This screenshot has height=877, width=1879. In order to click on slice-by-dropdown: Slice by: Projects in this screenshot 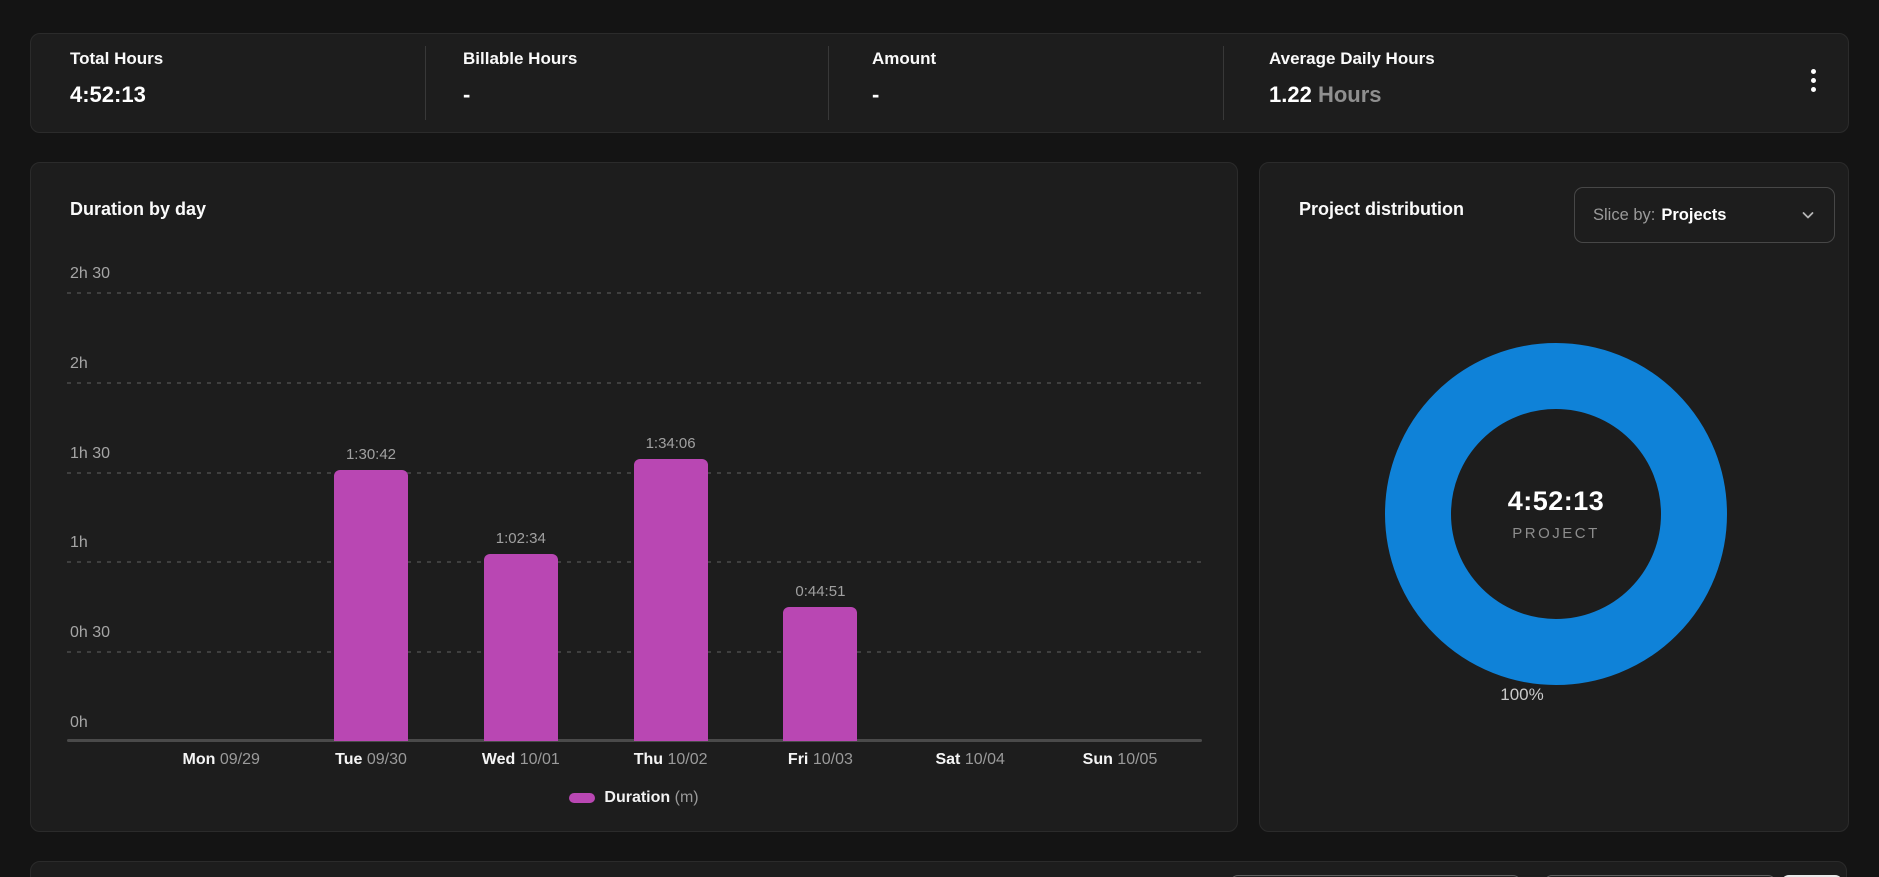, I will do `click(1704, 215)`.